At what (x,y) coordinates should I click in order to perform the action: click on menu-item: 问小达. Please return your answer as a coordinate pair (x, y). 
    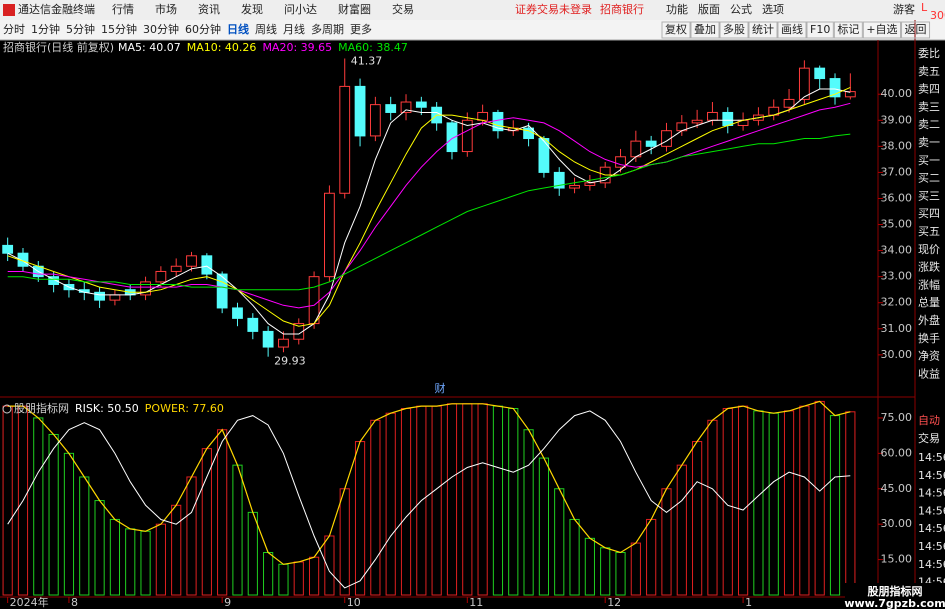
    Looking at the image, I should click on (300, 9).